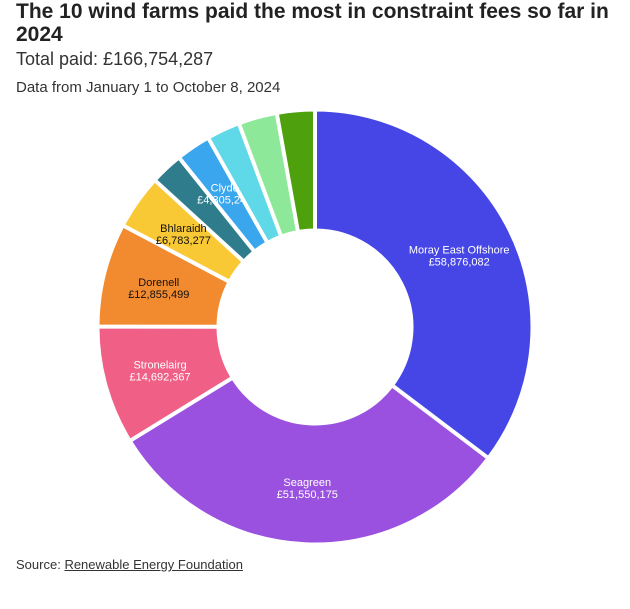 The height and width of the screenshot is (609, 630). What do you see at coordinates (153, 564) in the screenshot?
I see `source-link: Renewable Energy Foundation` at bounding box center [153, 564].